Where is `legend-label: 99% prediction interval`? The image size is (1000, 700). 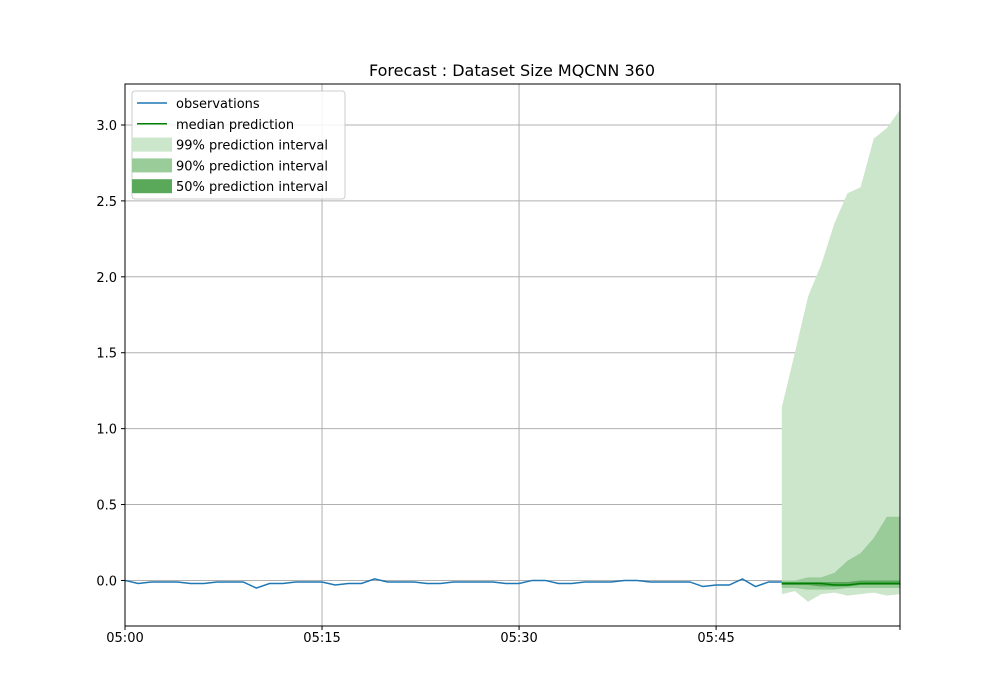 legend-label: 99% prediction interval is located at coordinates (252, 146).